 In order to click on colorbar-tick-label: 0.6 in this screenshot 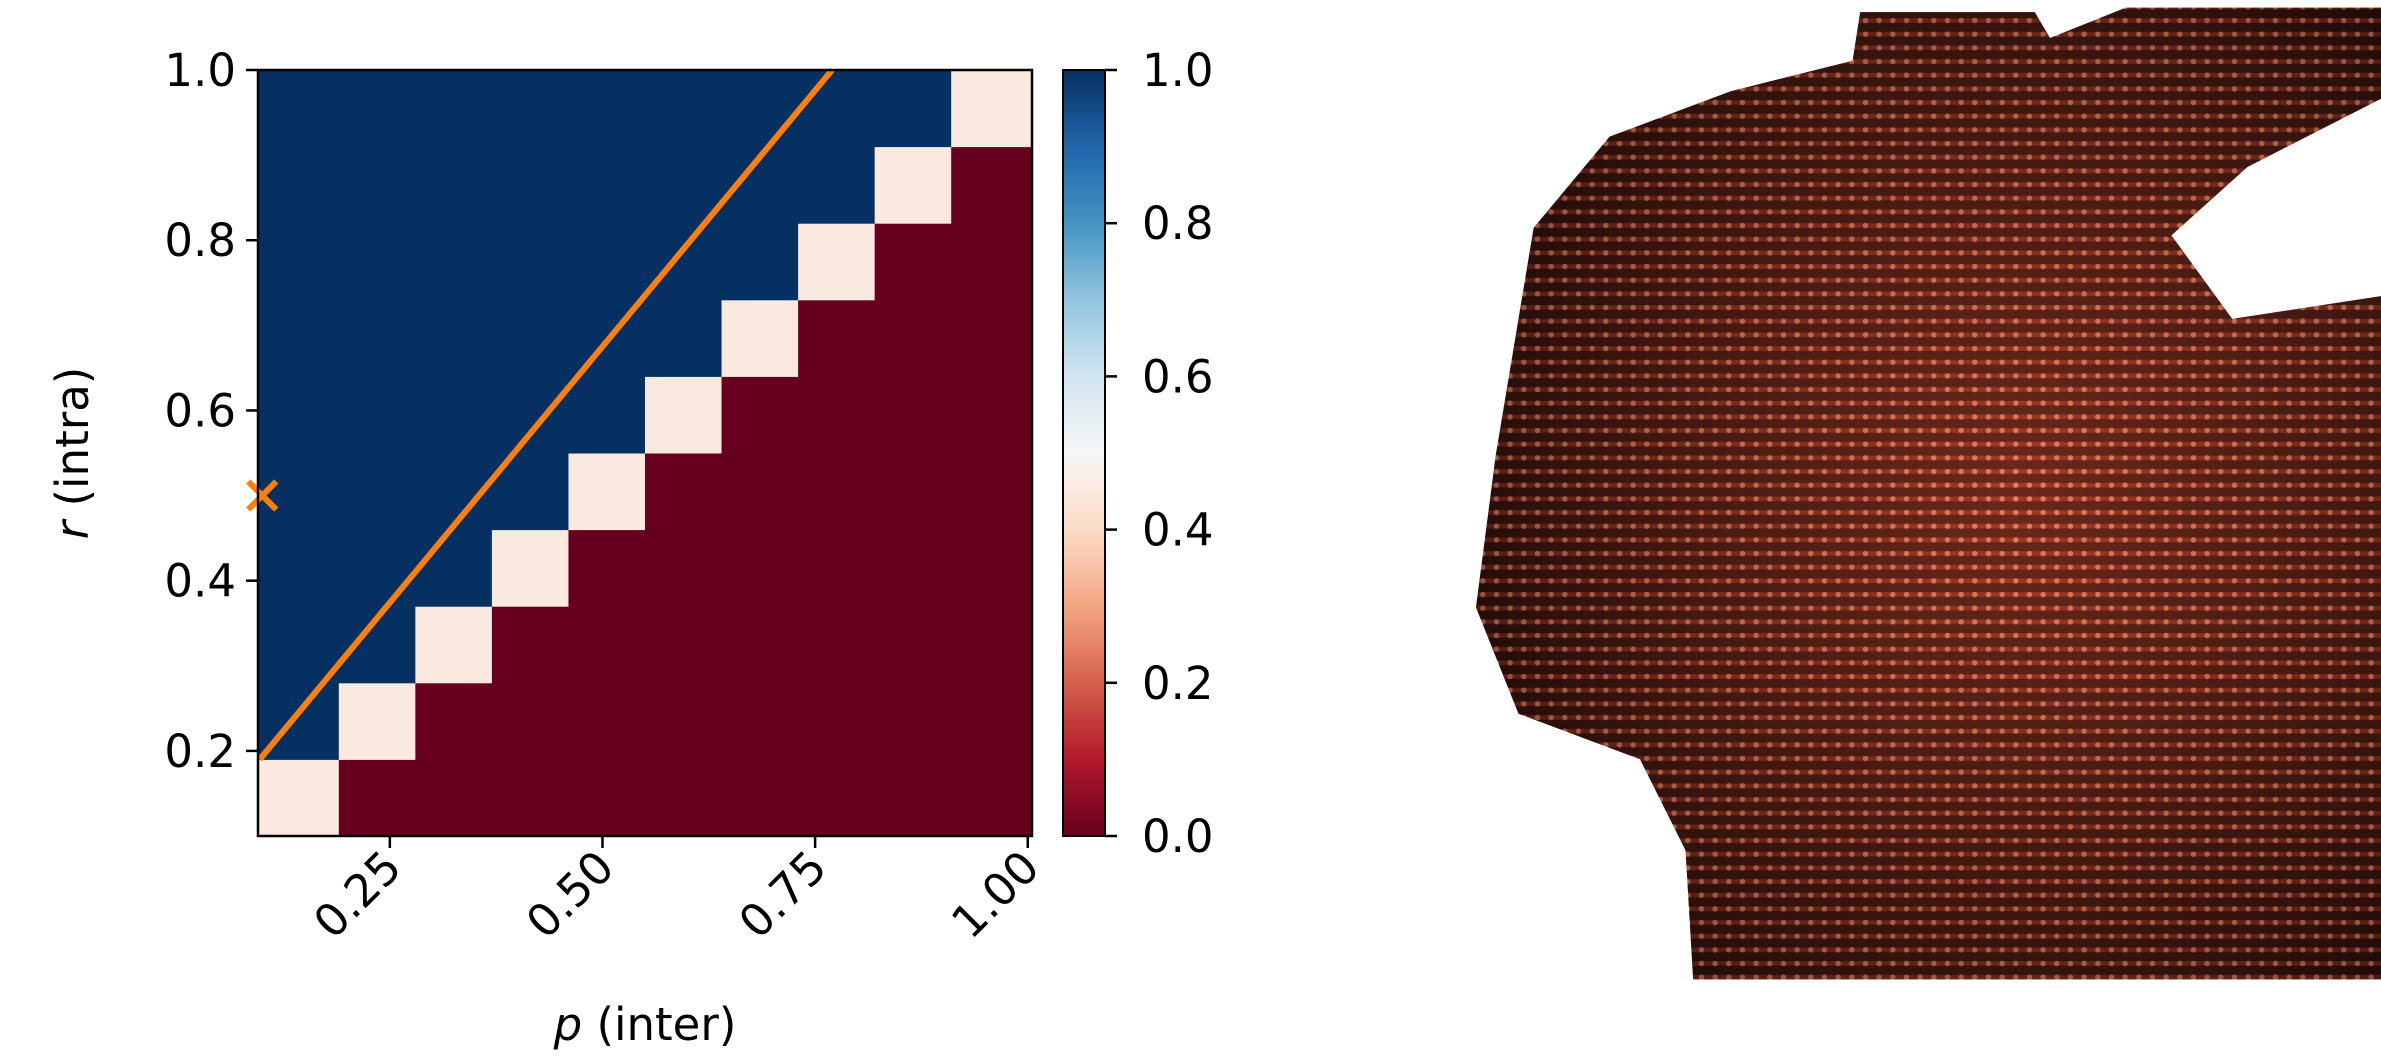, I will do `click(1178, 376)`.